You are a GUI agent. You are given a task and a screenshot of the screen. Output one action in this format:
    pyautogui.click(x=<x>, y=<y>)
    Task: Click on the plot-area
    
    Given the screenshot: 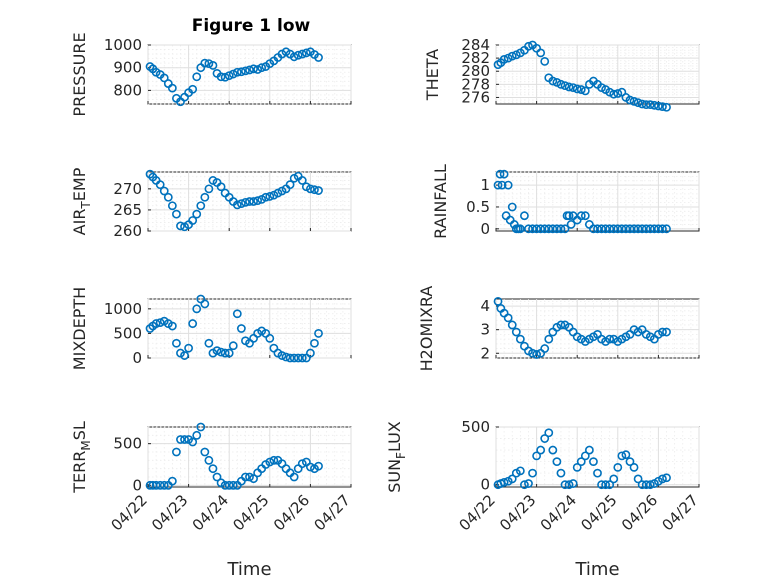 What is the action you would take?
    pyautogui.click(x=597, y=457)
    